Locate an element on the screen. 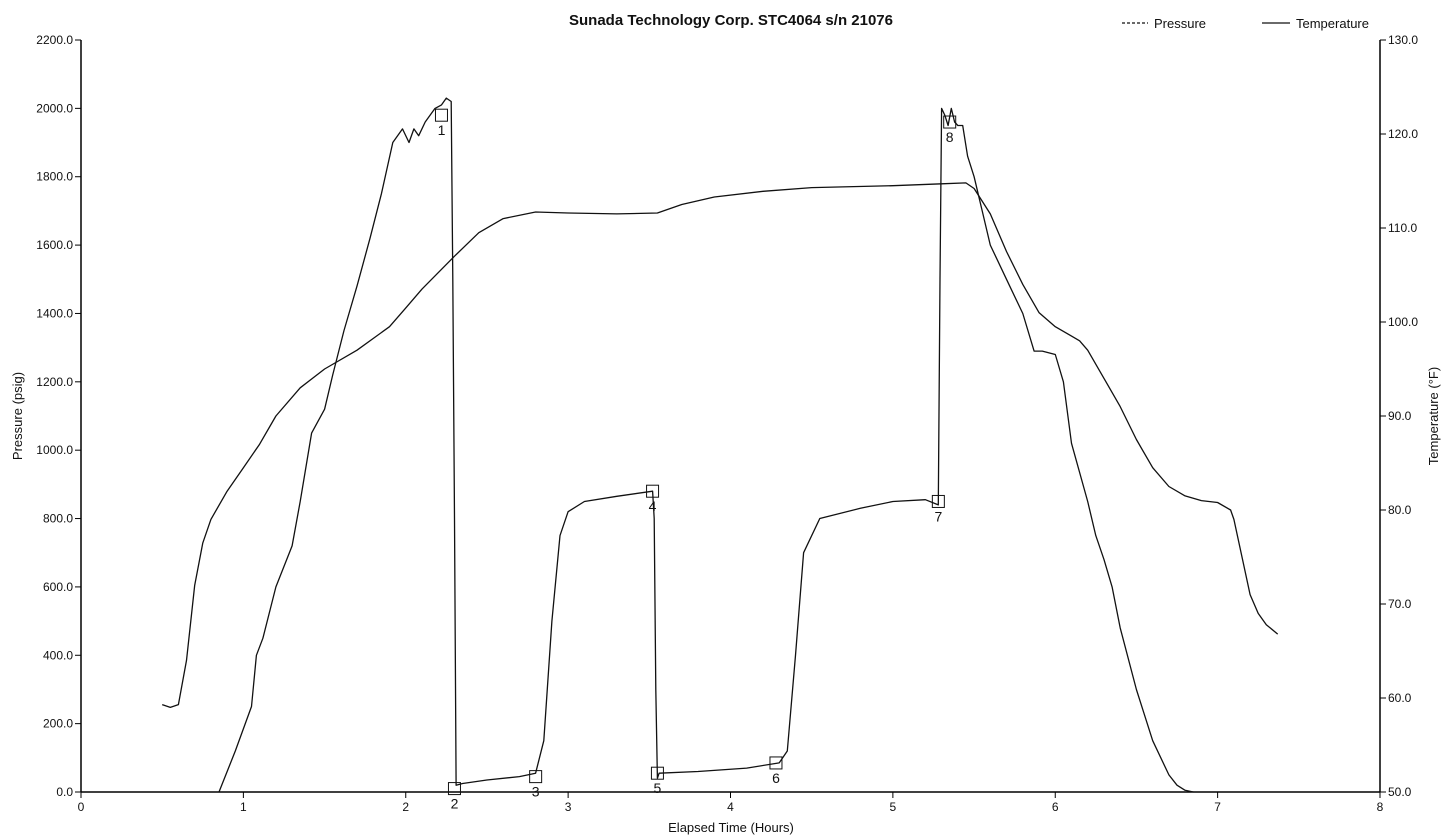 The image size is (1444, 836). x-tick-label: 6 is located at coordinates (1055, 807).